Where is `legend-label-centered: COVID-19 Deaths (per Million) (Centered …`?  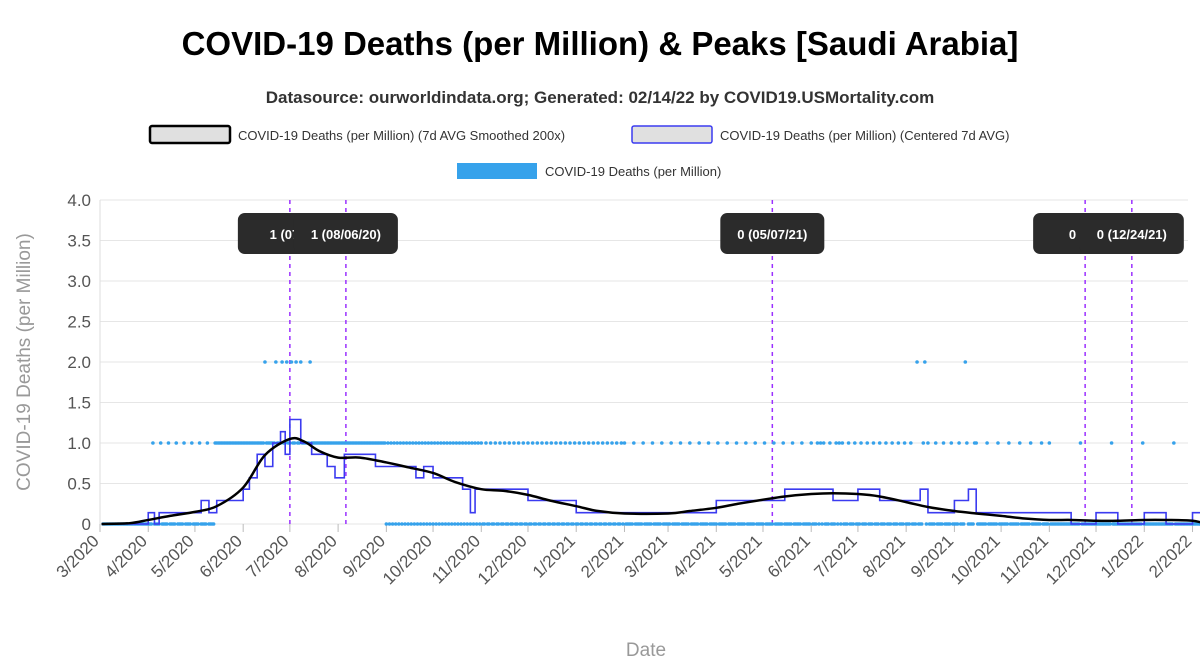
legend-label-centered: COVID-19 Deaths (per Million) (Centered … is located at coordinates (864, 135).